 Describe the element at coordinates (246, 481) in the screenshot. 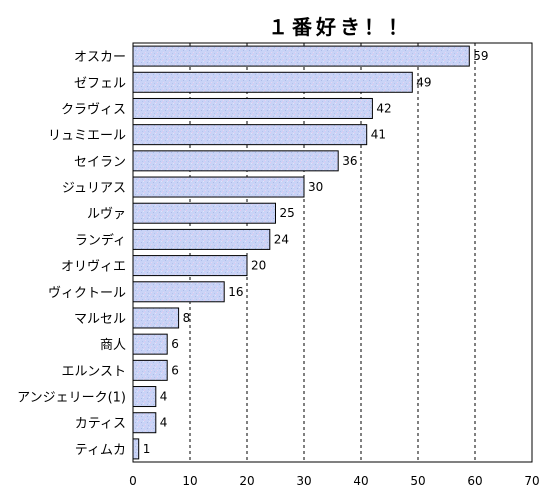

I see `x-tick-label: 20` at that location.